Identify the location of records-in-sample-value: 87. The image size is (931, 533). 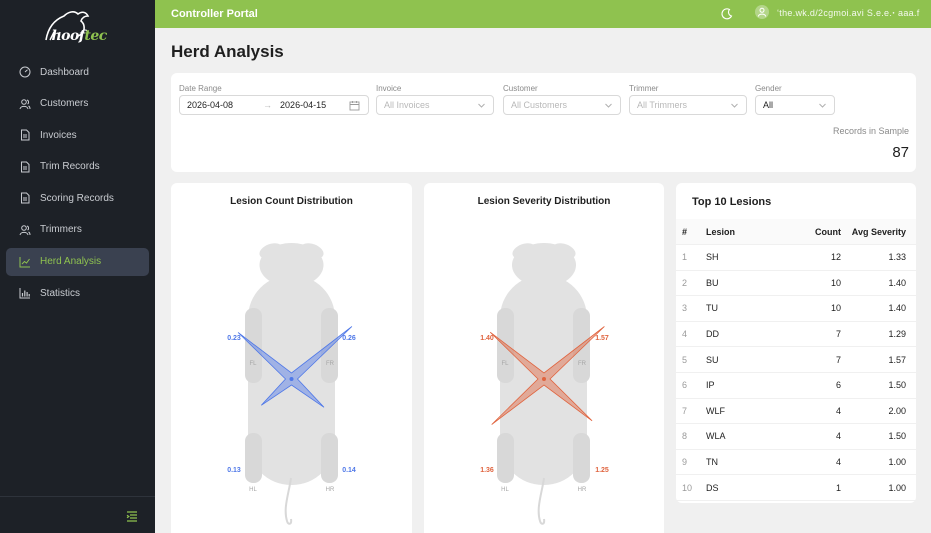
(900, 152).